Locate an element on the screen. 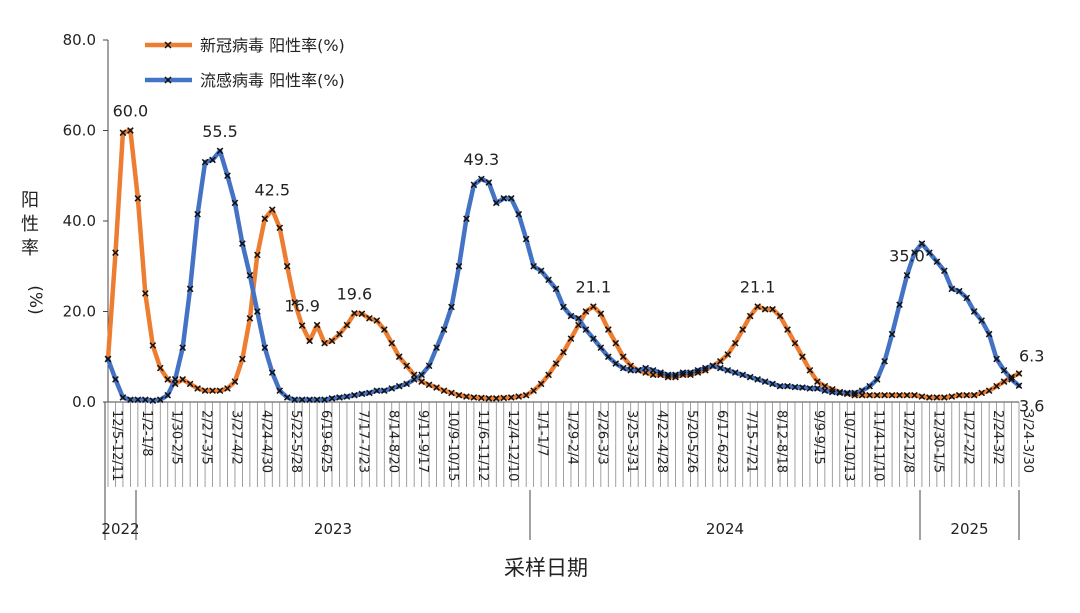 Image resolution: width=1080 pixels, height=613 pixels. x-tick-label: 12/5-12/11 is located at coordinates (116, 445).